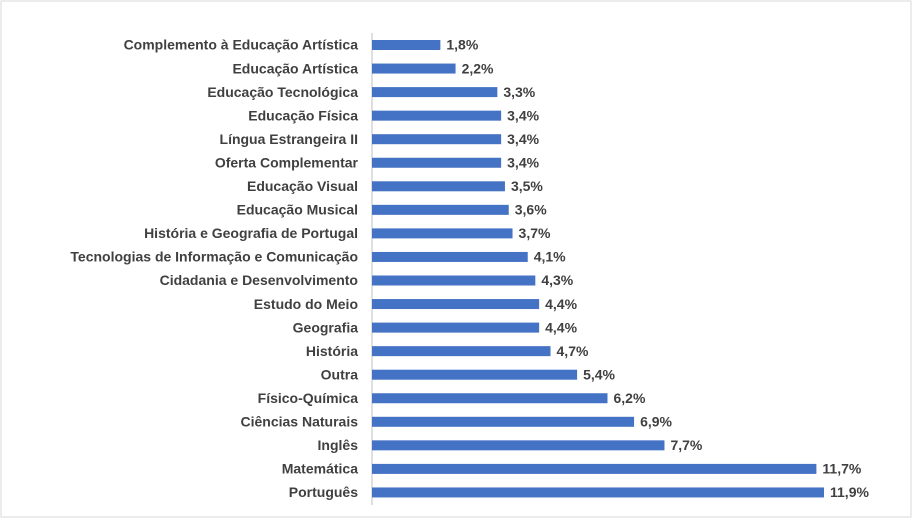  I want to click on category-label: Língua Estrangeira II, so click(289, 139).